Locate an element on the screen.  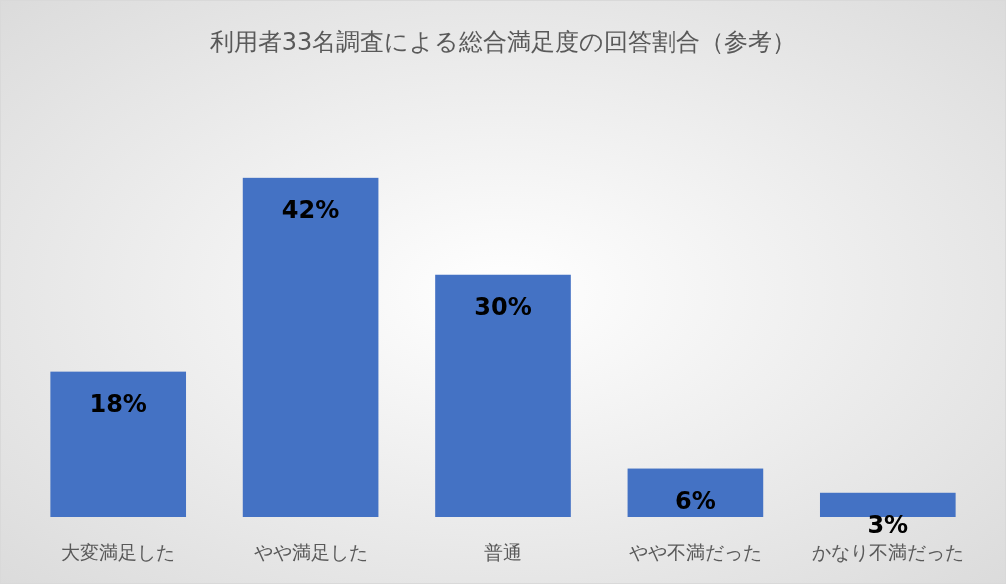
data-label: 18% is located at coordinates (118, 403).